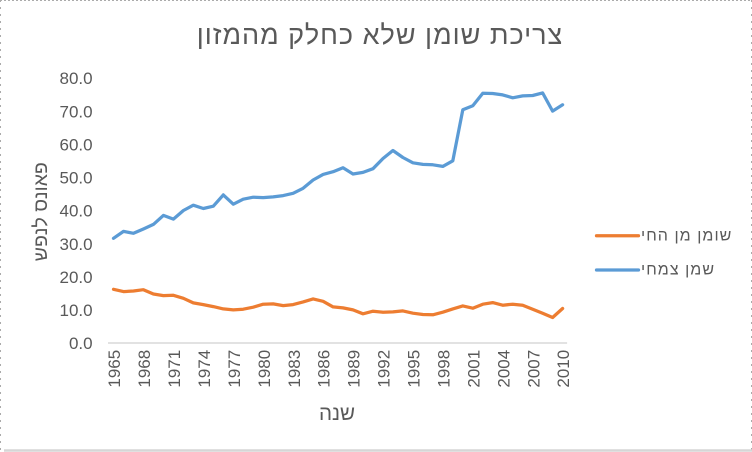  Describe the element at coordinates (234, 369) in the screenshot. I see `svg-text: 1977` at that location.